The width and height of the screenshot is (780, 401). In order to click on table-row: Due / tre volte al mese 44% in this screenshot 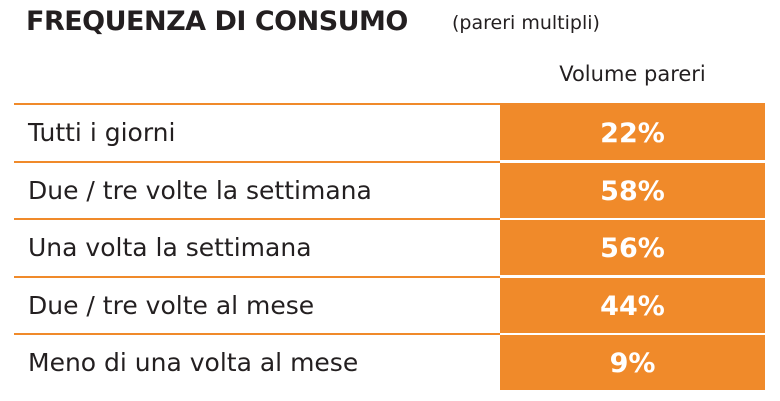, I will do `click(389, 304)`.